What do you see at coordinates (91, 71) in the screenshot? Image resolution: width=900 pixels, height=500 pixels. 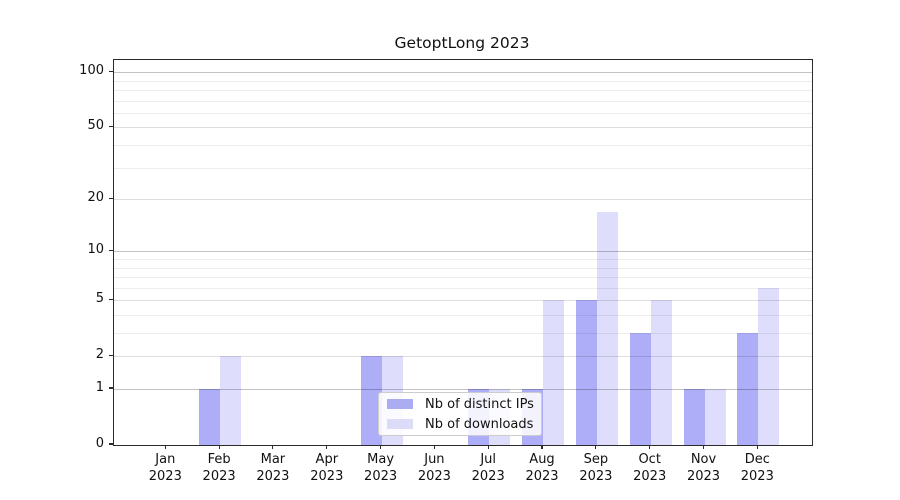 I see `y-tick-label: 100` at bounding box center [91, 71].